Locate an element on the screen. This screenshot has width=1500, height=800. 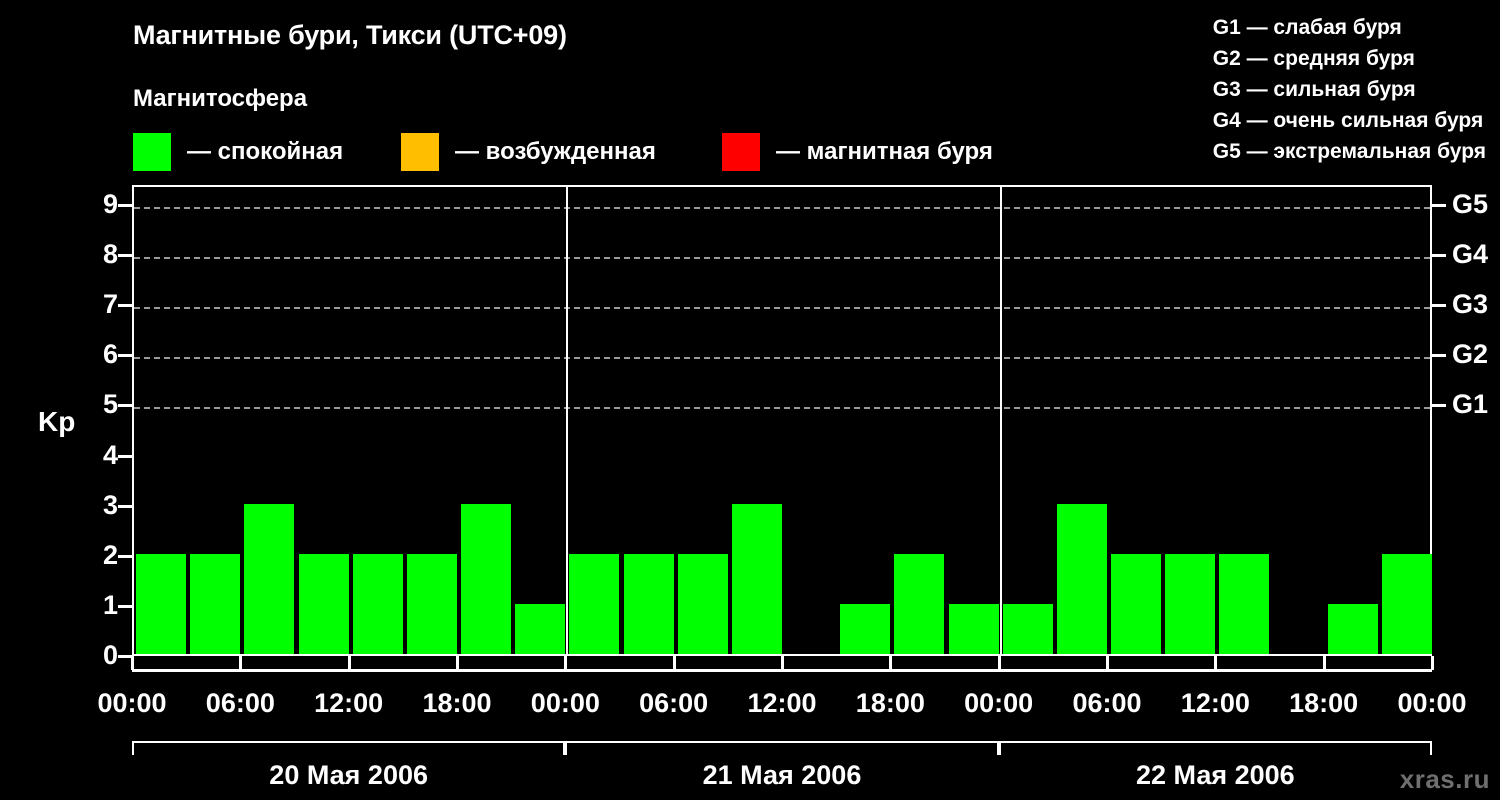
g-legend-line-5: G5 — экстремальная буря is located at coordinates (1349, 151).